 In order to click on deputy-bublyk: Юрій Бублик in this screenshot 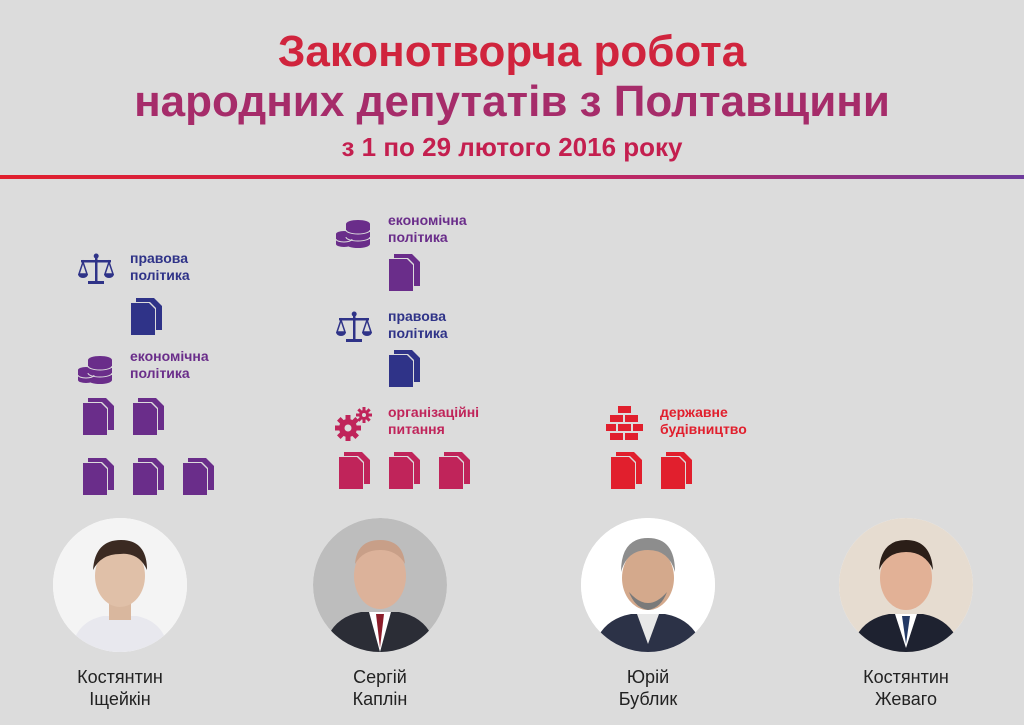, I will do `click(648, 614)`.